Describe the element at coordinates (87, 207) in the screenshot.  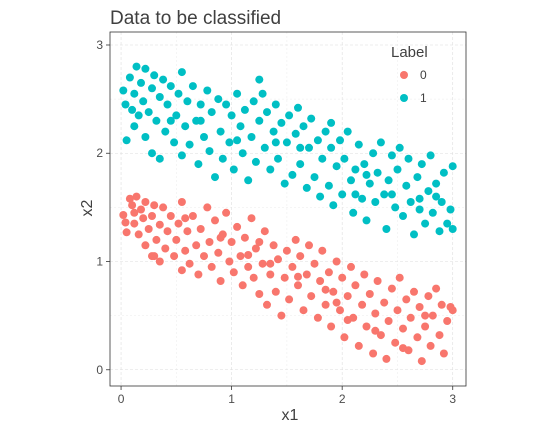
I see `y-axis-title: x2` at that location.